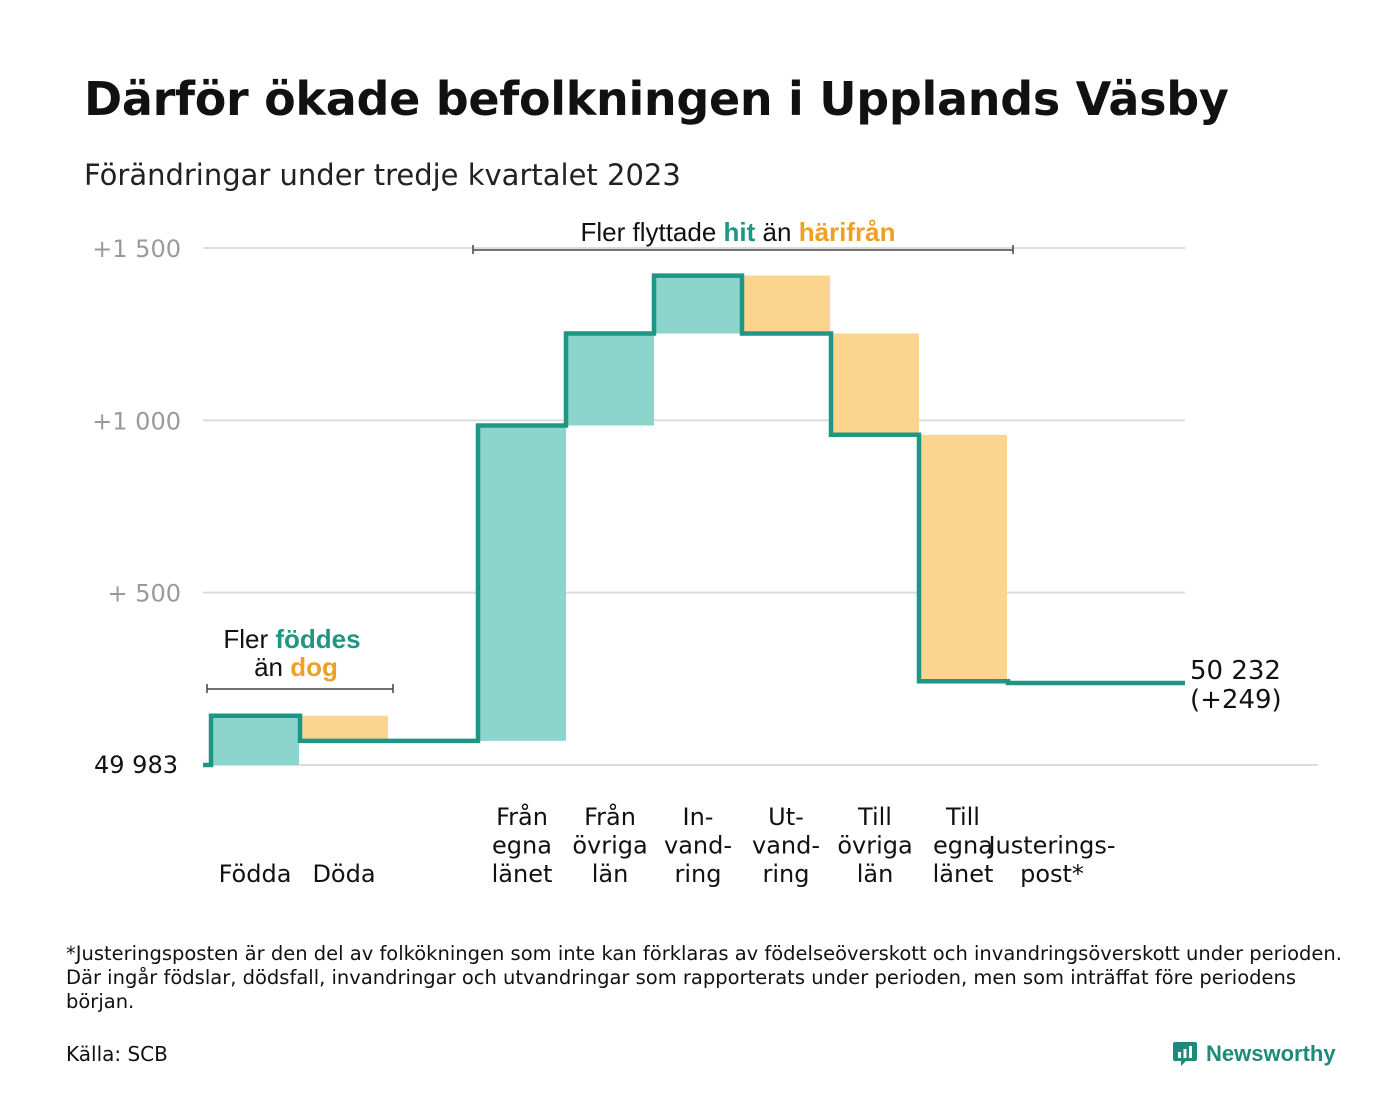 This screenshot has height=1120, width=1400. Describe the element at coordinates (1052, 874) in the screenshot. I see `category-label: post*` at that location.